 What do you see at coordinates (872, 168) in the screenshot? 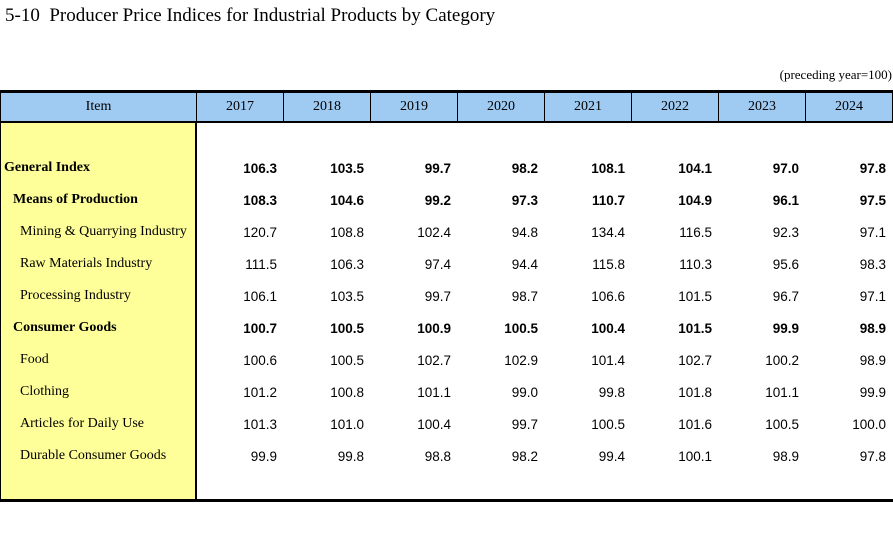
I see `value-cell: 97.8` at bounding box center [872, 168].